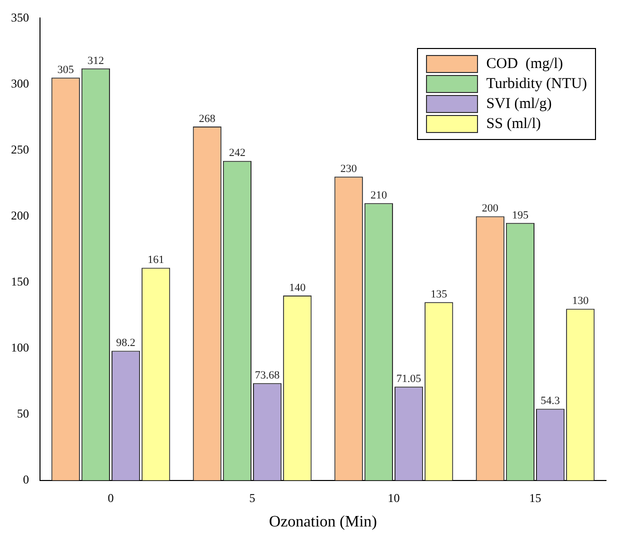  I want to click on x-tick-label: 0, so click(111, 497).